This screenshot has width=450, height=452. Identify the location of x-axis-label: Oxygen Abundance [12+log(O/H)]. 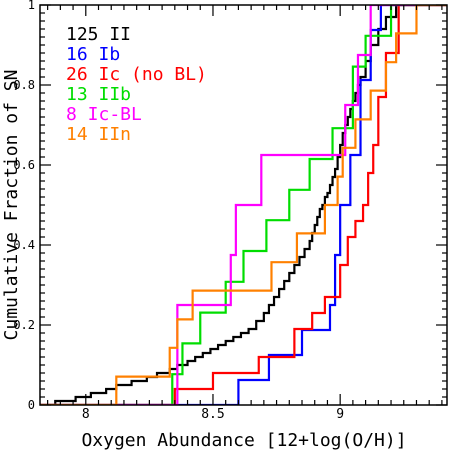
(243, 440).